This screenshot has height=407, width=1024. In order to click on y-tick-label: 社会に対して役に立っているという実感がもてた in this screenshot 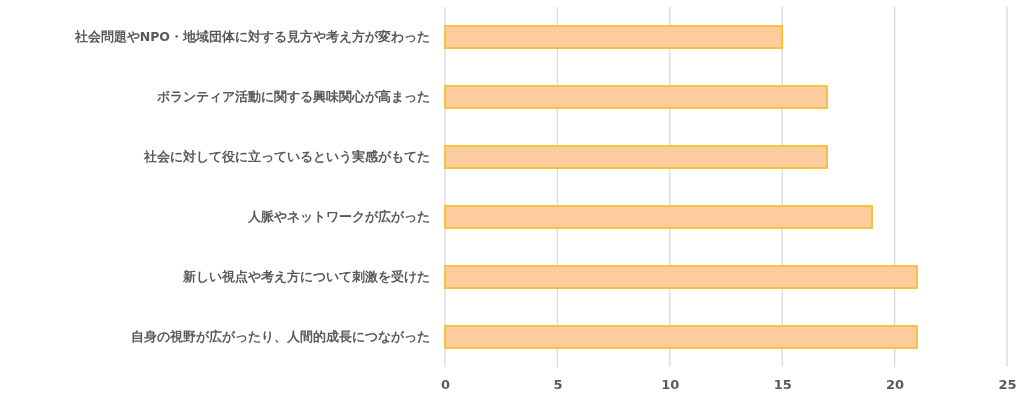, I will do `click(286, 156)`.